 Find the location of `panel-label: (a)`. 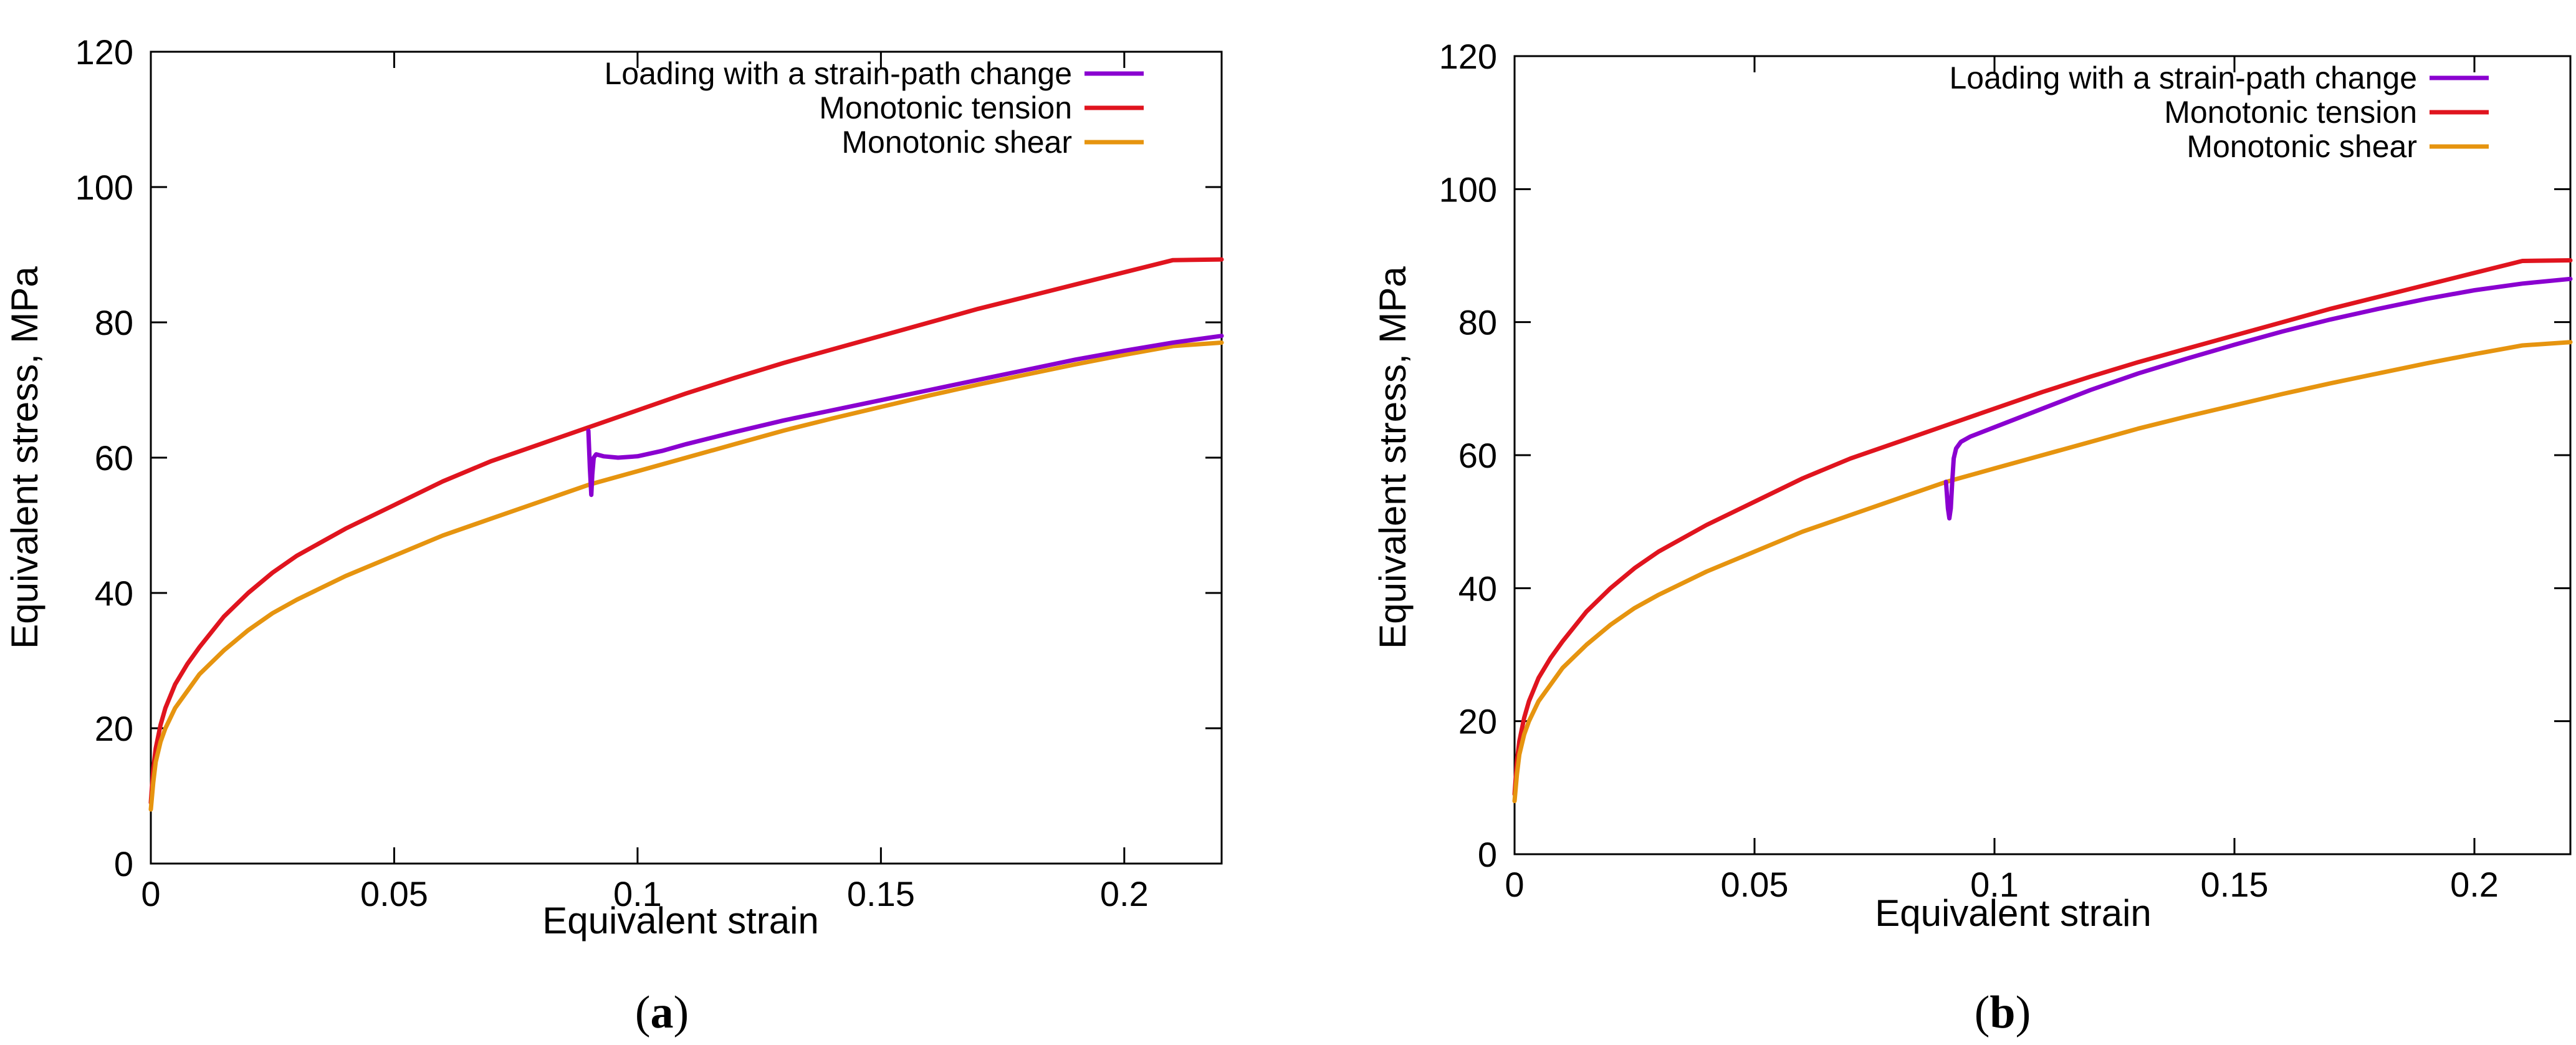

panel-label: (a) is located at coordinates (662, 1013).